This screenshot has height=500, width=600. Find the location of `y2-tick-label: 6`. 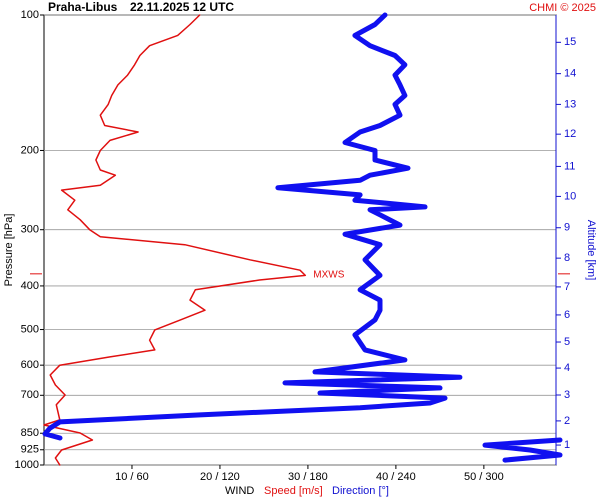

y2-tick-label: 6 is located at coordinates (567, 315).